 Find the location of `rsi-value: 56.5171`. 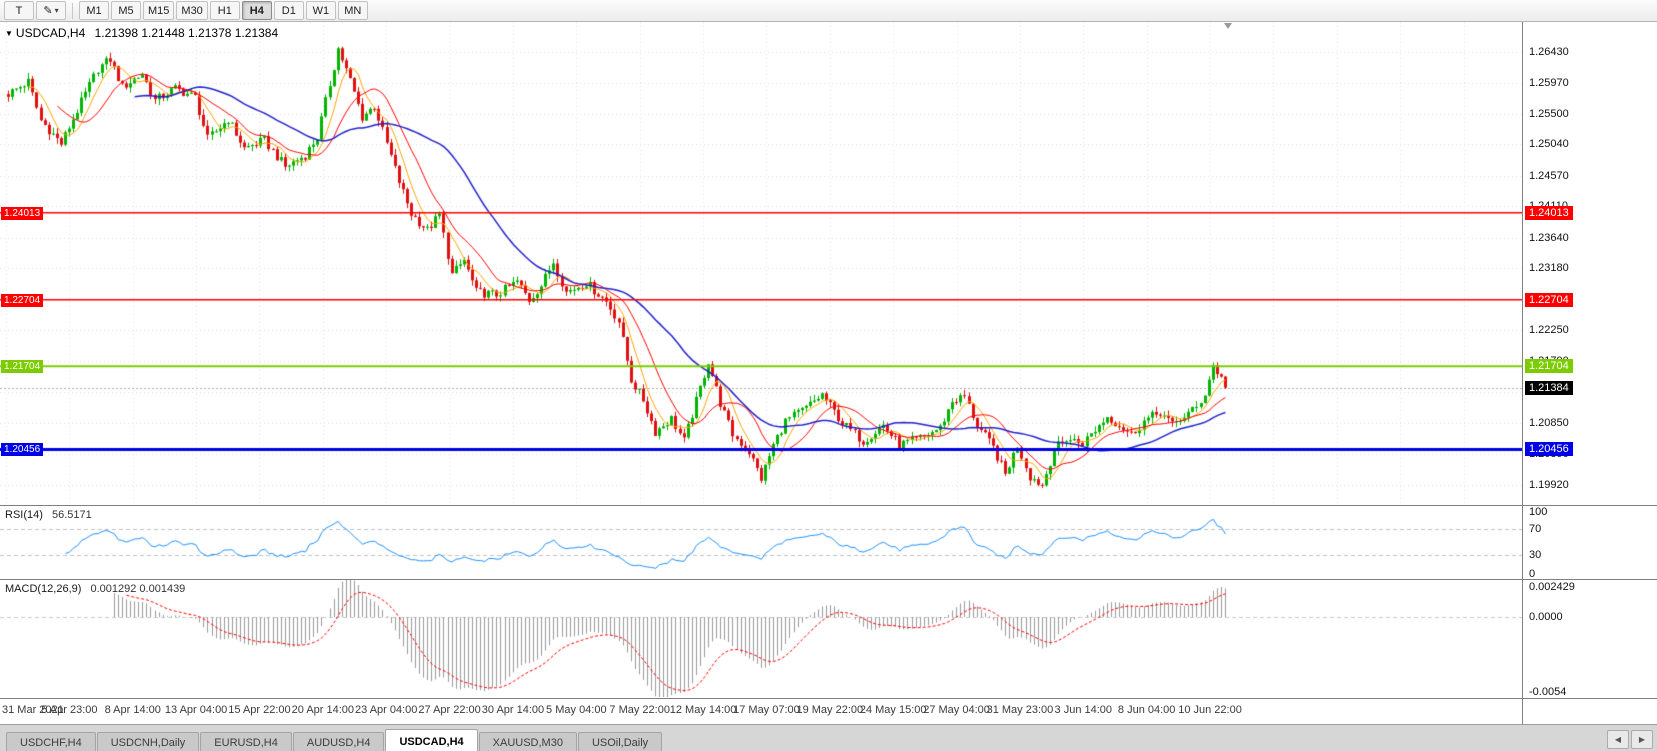

rsi-value: 56.5171 is located at coordinates (71, 515).